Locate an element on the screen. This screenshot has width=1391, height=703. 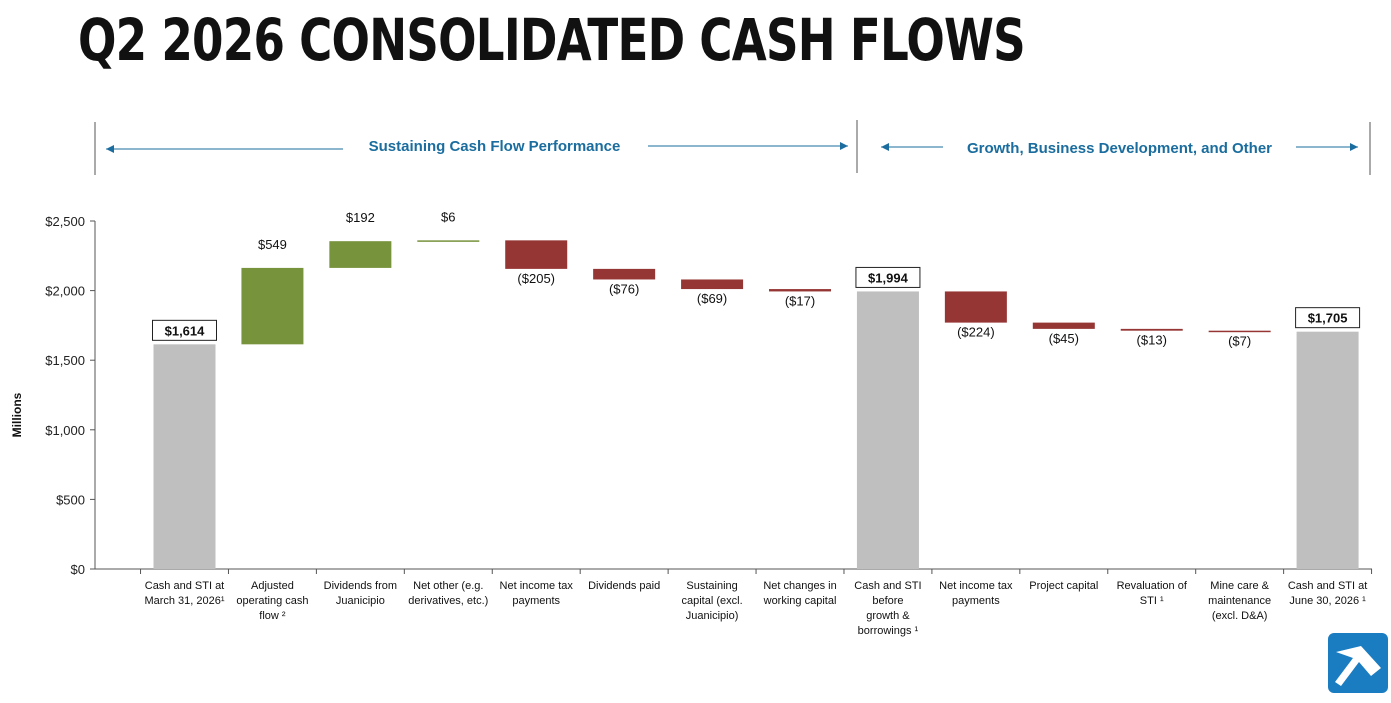
bar-value-label: ($69) is located at coordinates (712, 298).